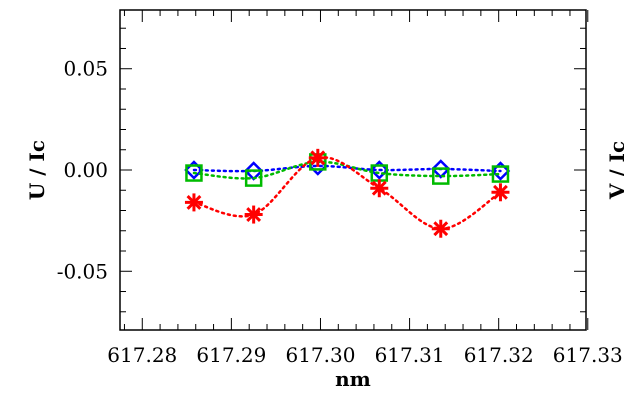 The width and height of the screenshot is (624, 400). I want to click on x-tick-label: 617.29, so click(231, 355).